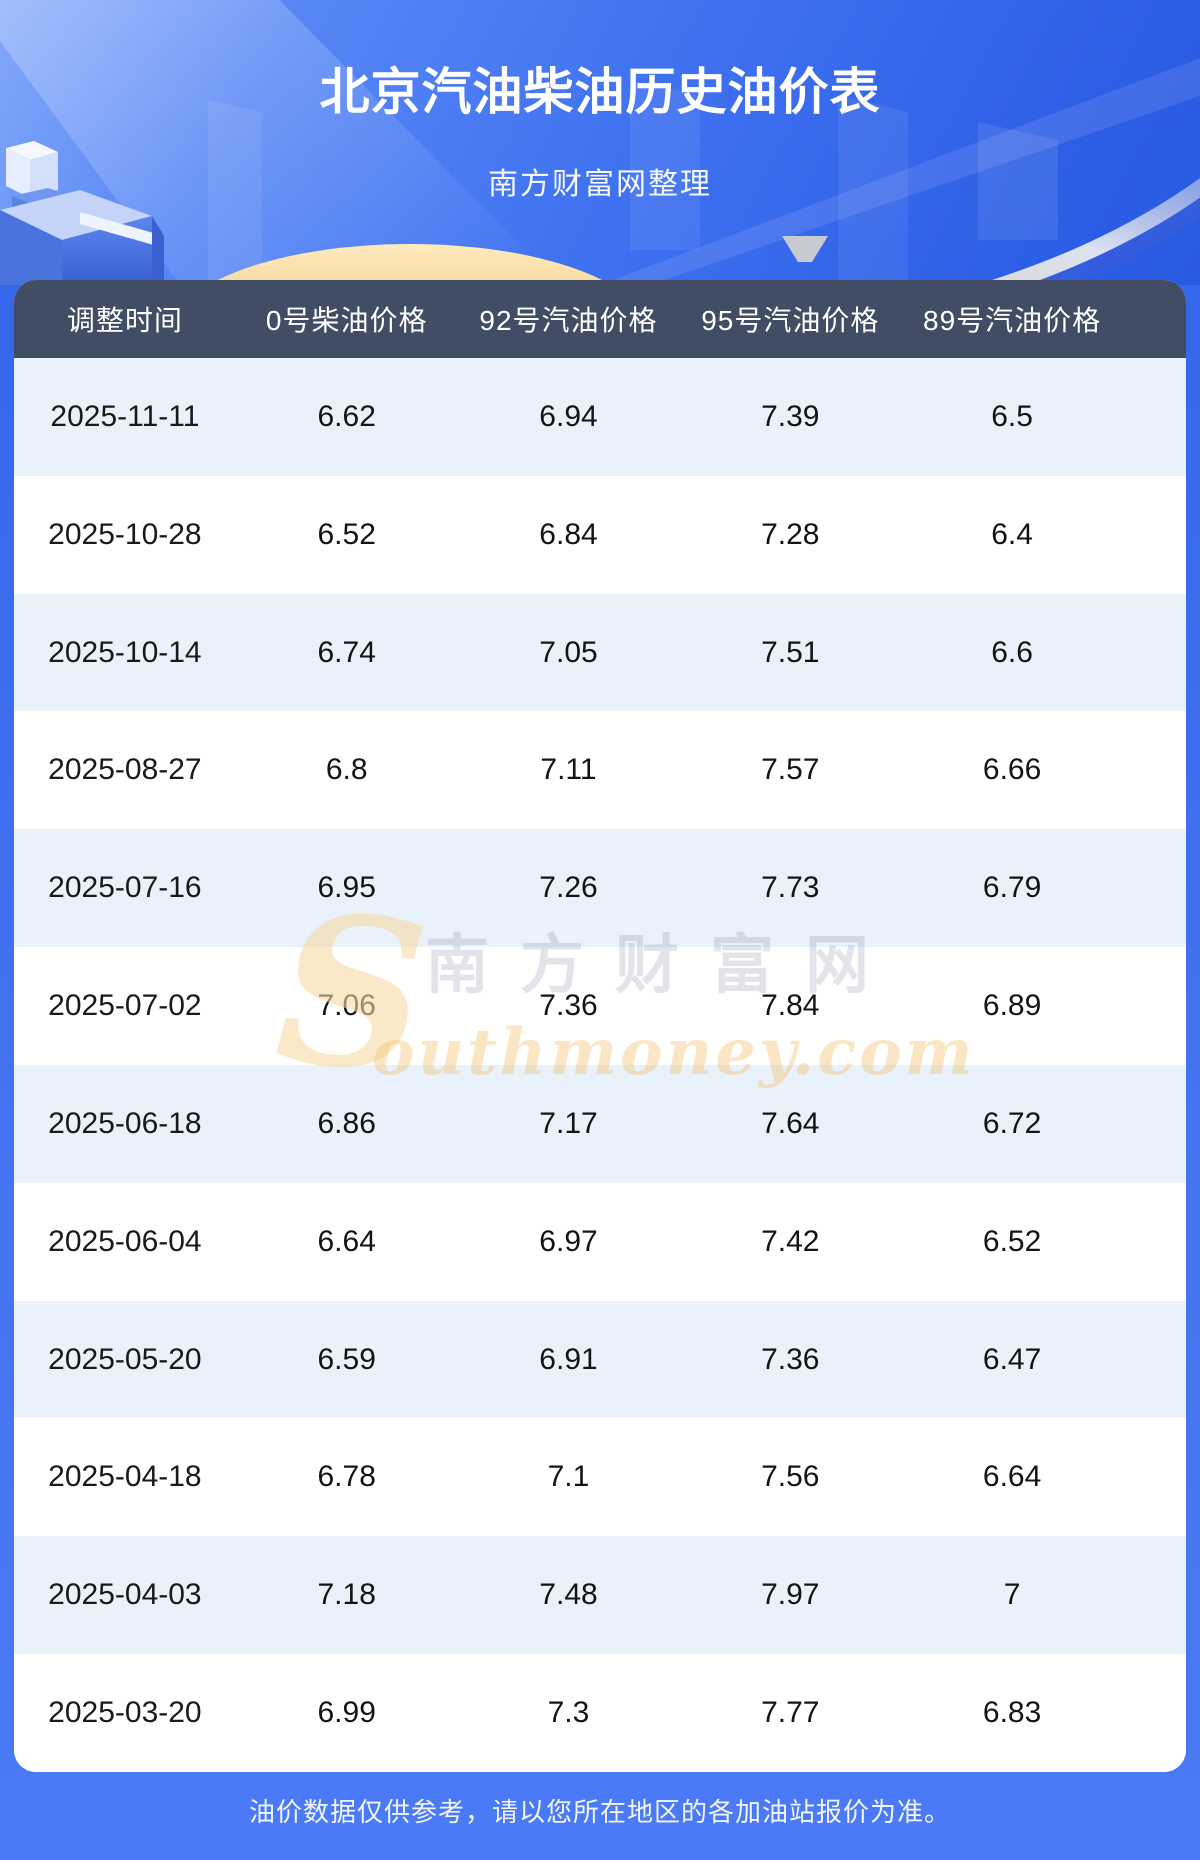 The height and width of the screenshot is (1860, 1200). Describe the element at coordinates (410, 264) in the screenshot. I see `golden-arc` at that location.